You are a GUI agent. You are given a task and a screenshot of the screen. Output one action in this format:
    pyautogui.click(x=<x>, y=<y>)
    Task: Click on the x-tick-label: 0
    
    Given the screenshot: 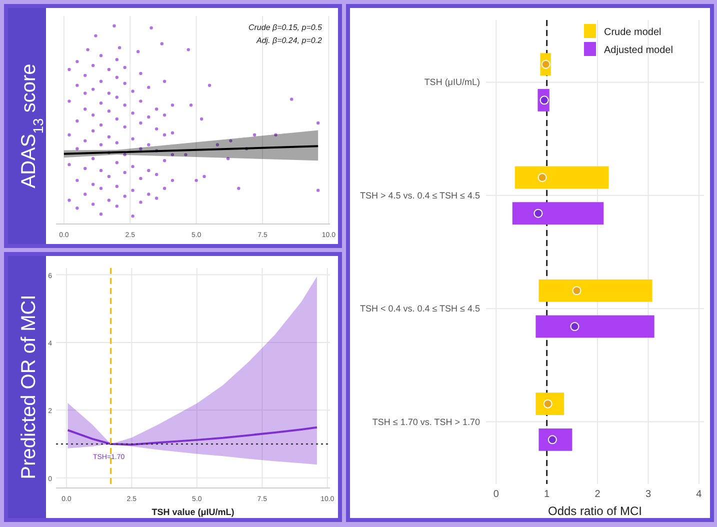 What is the action you would take?
    pyautogui.click(x=496, y=494)
    